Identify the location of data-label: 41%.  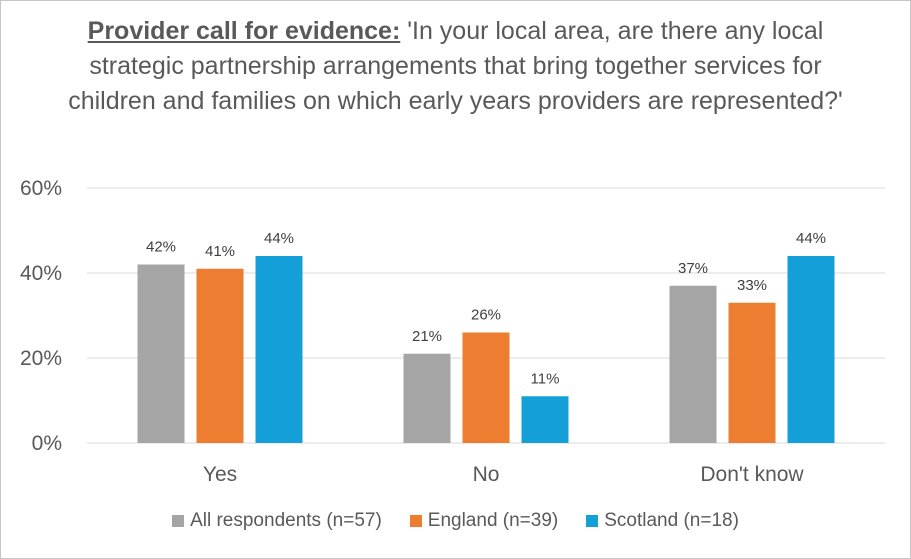
(220, 251).